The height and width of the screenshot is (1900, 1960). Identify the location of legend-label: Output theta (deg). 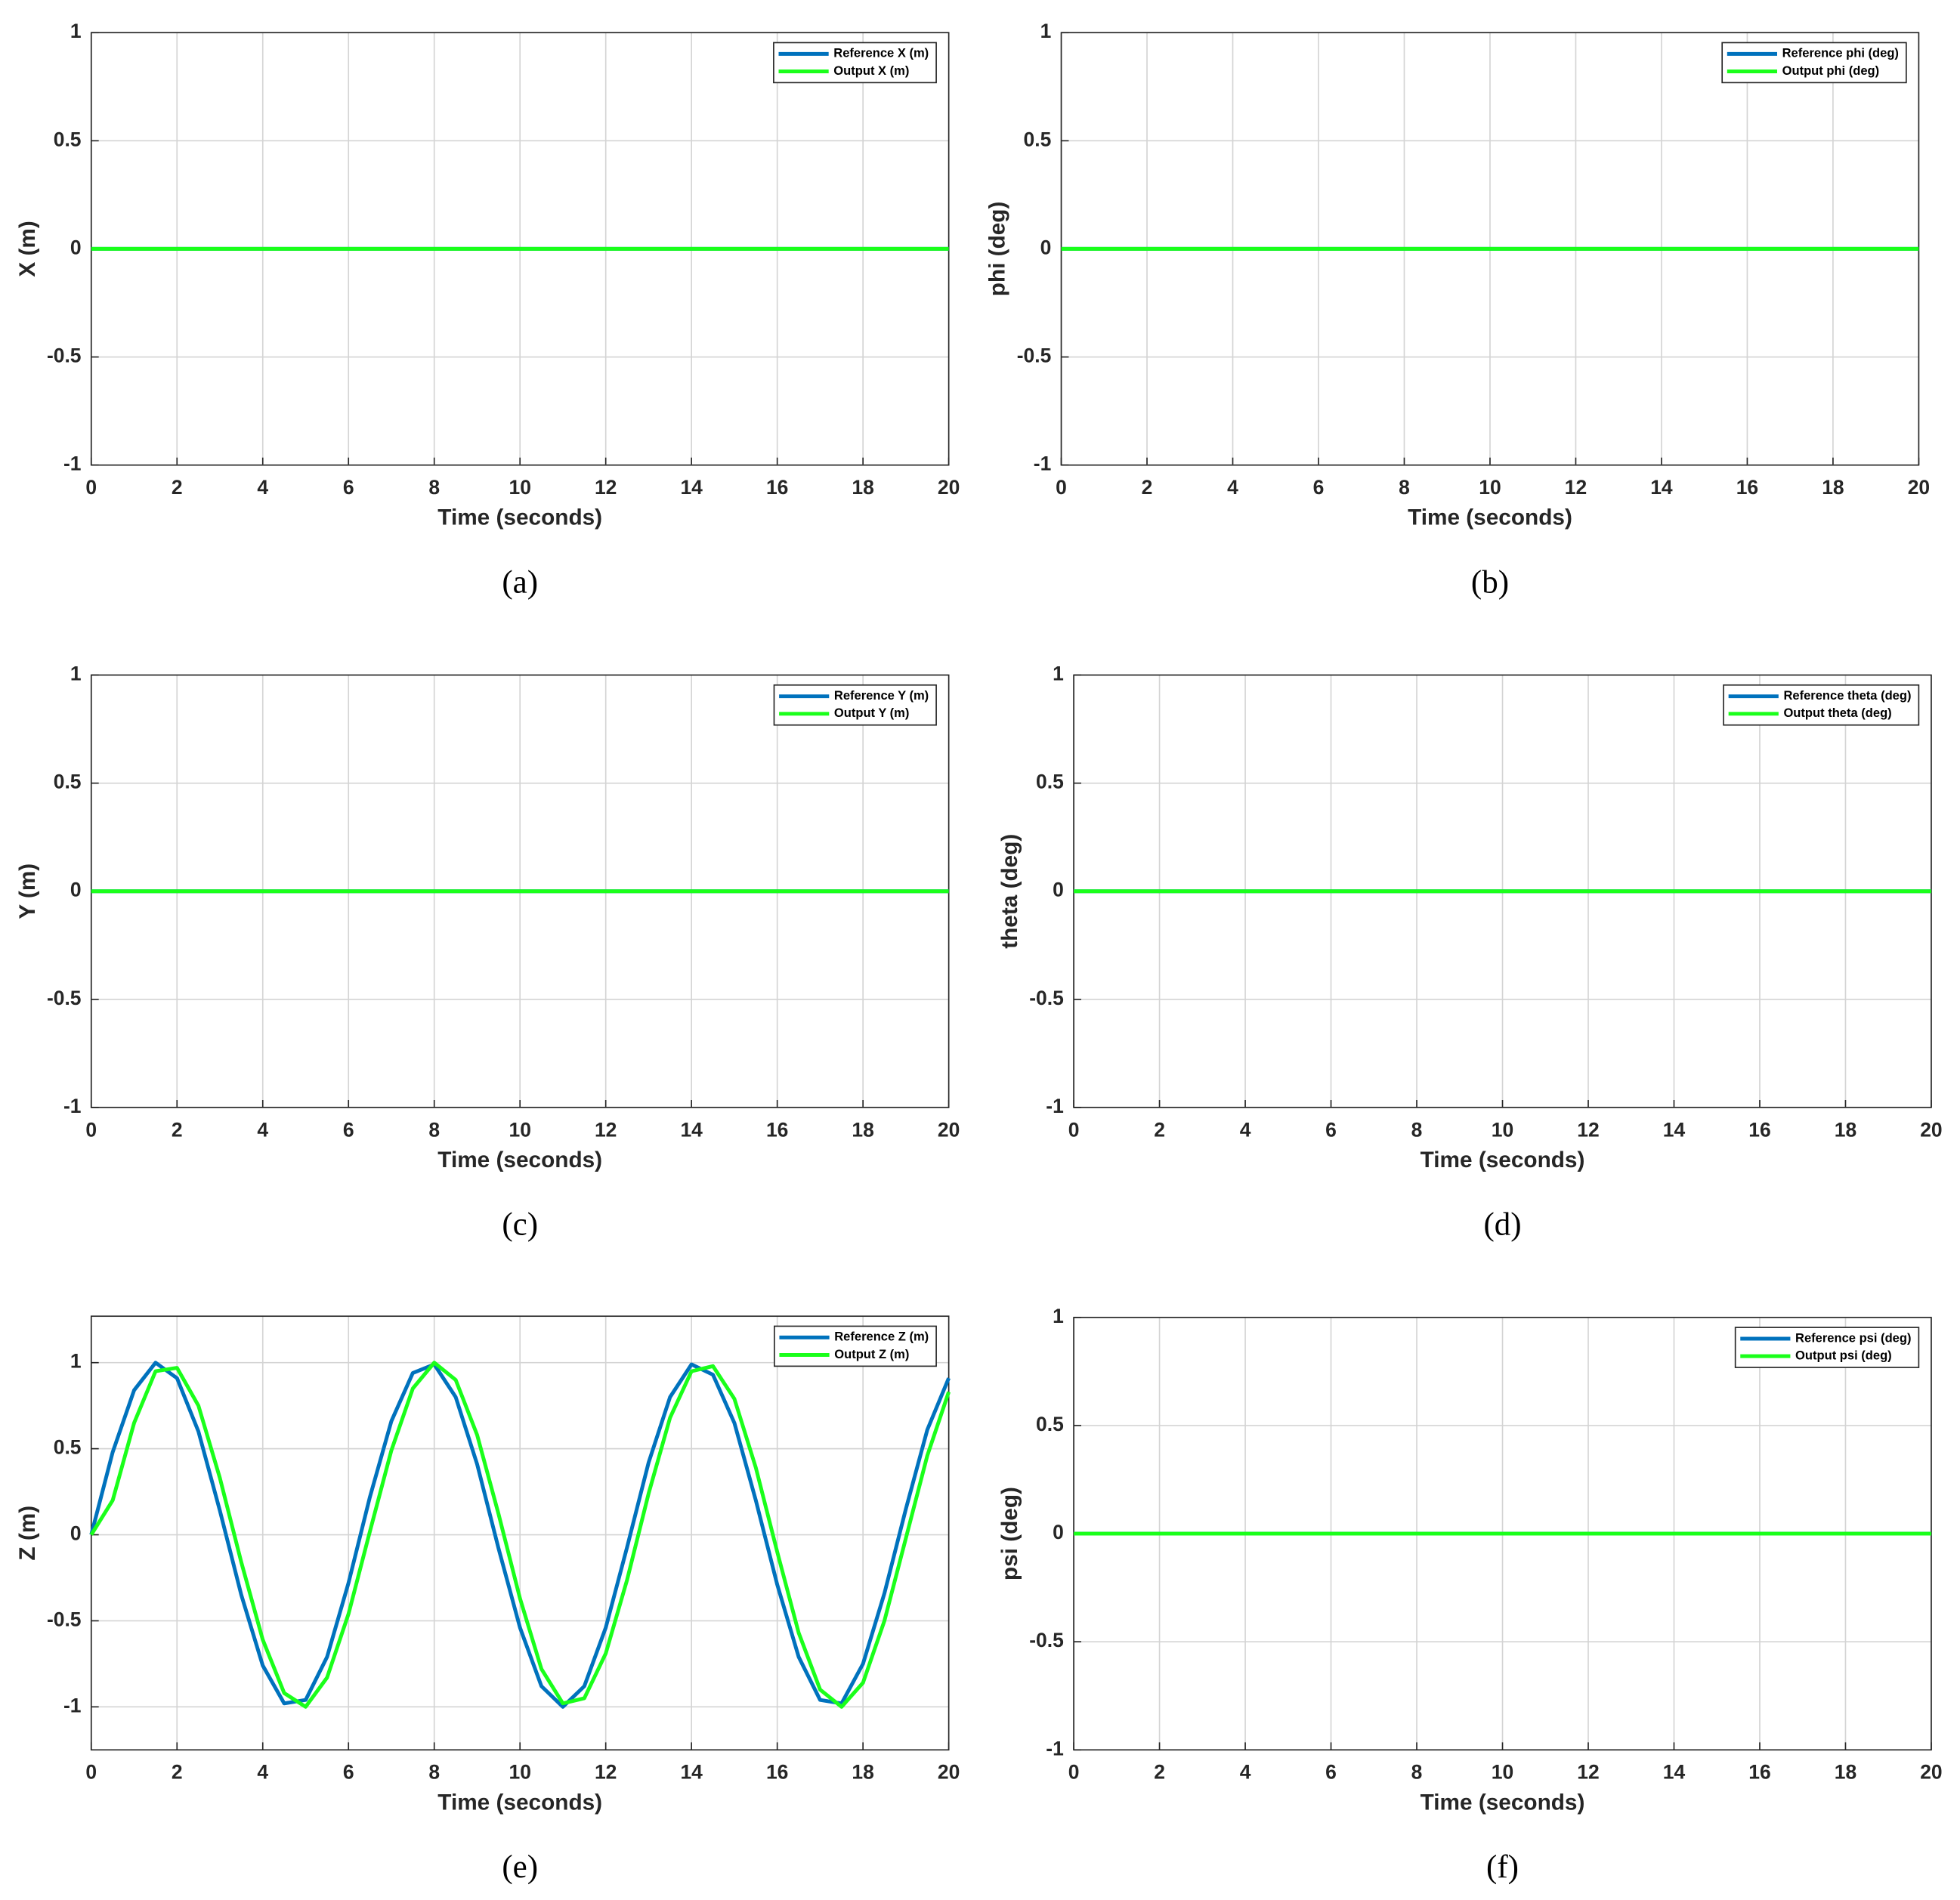
(1837, 713).